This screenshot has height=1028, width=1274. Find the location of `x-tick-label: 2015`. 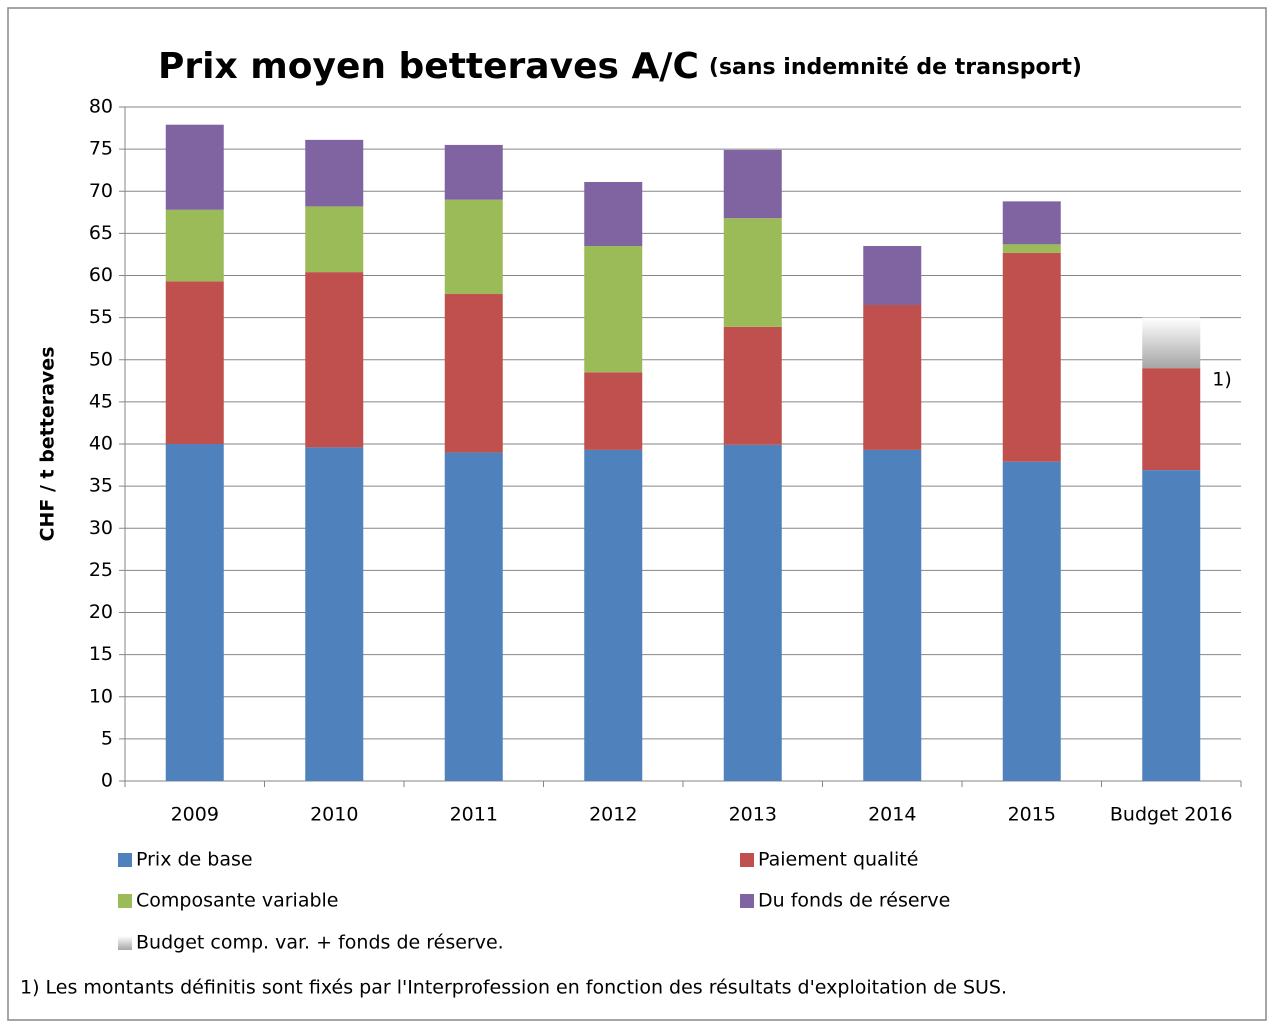

x-tick-label: 2015 is located at coordinates (1032, 815).